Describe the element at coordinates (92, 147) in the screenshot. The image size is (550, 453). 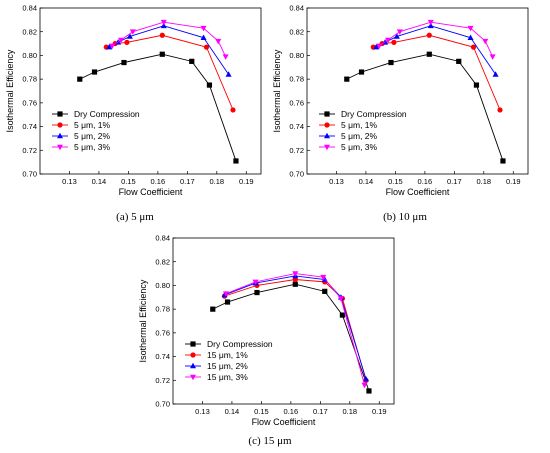
I see `legend-label: 5 μm, 3%` at that location.